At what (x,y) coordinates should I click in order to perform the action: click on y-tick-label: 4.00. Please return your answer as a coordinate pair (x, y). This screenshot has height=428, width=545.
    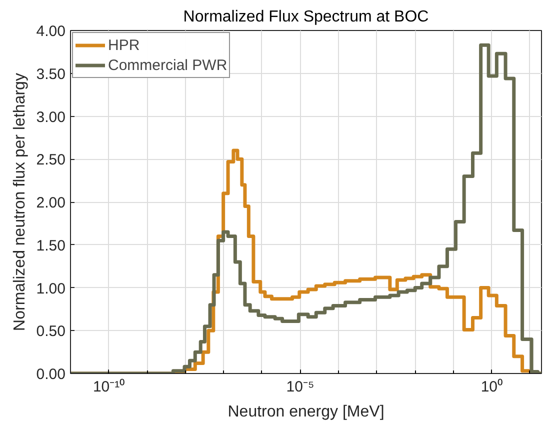
    Looking at the image, I should click on (51, 31).